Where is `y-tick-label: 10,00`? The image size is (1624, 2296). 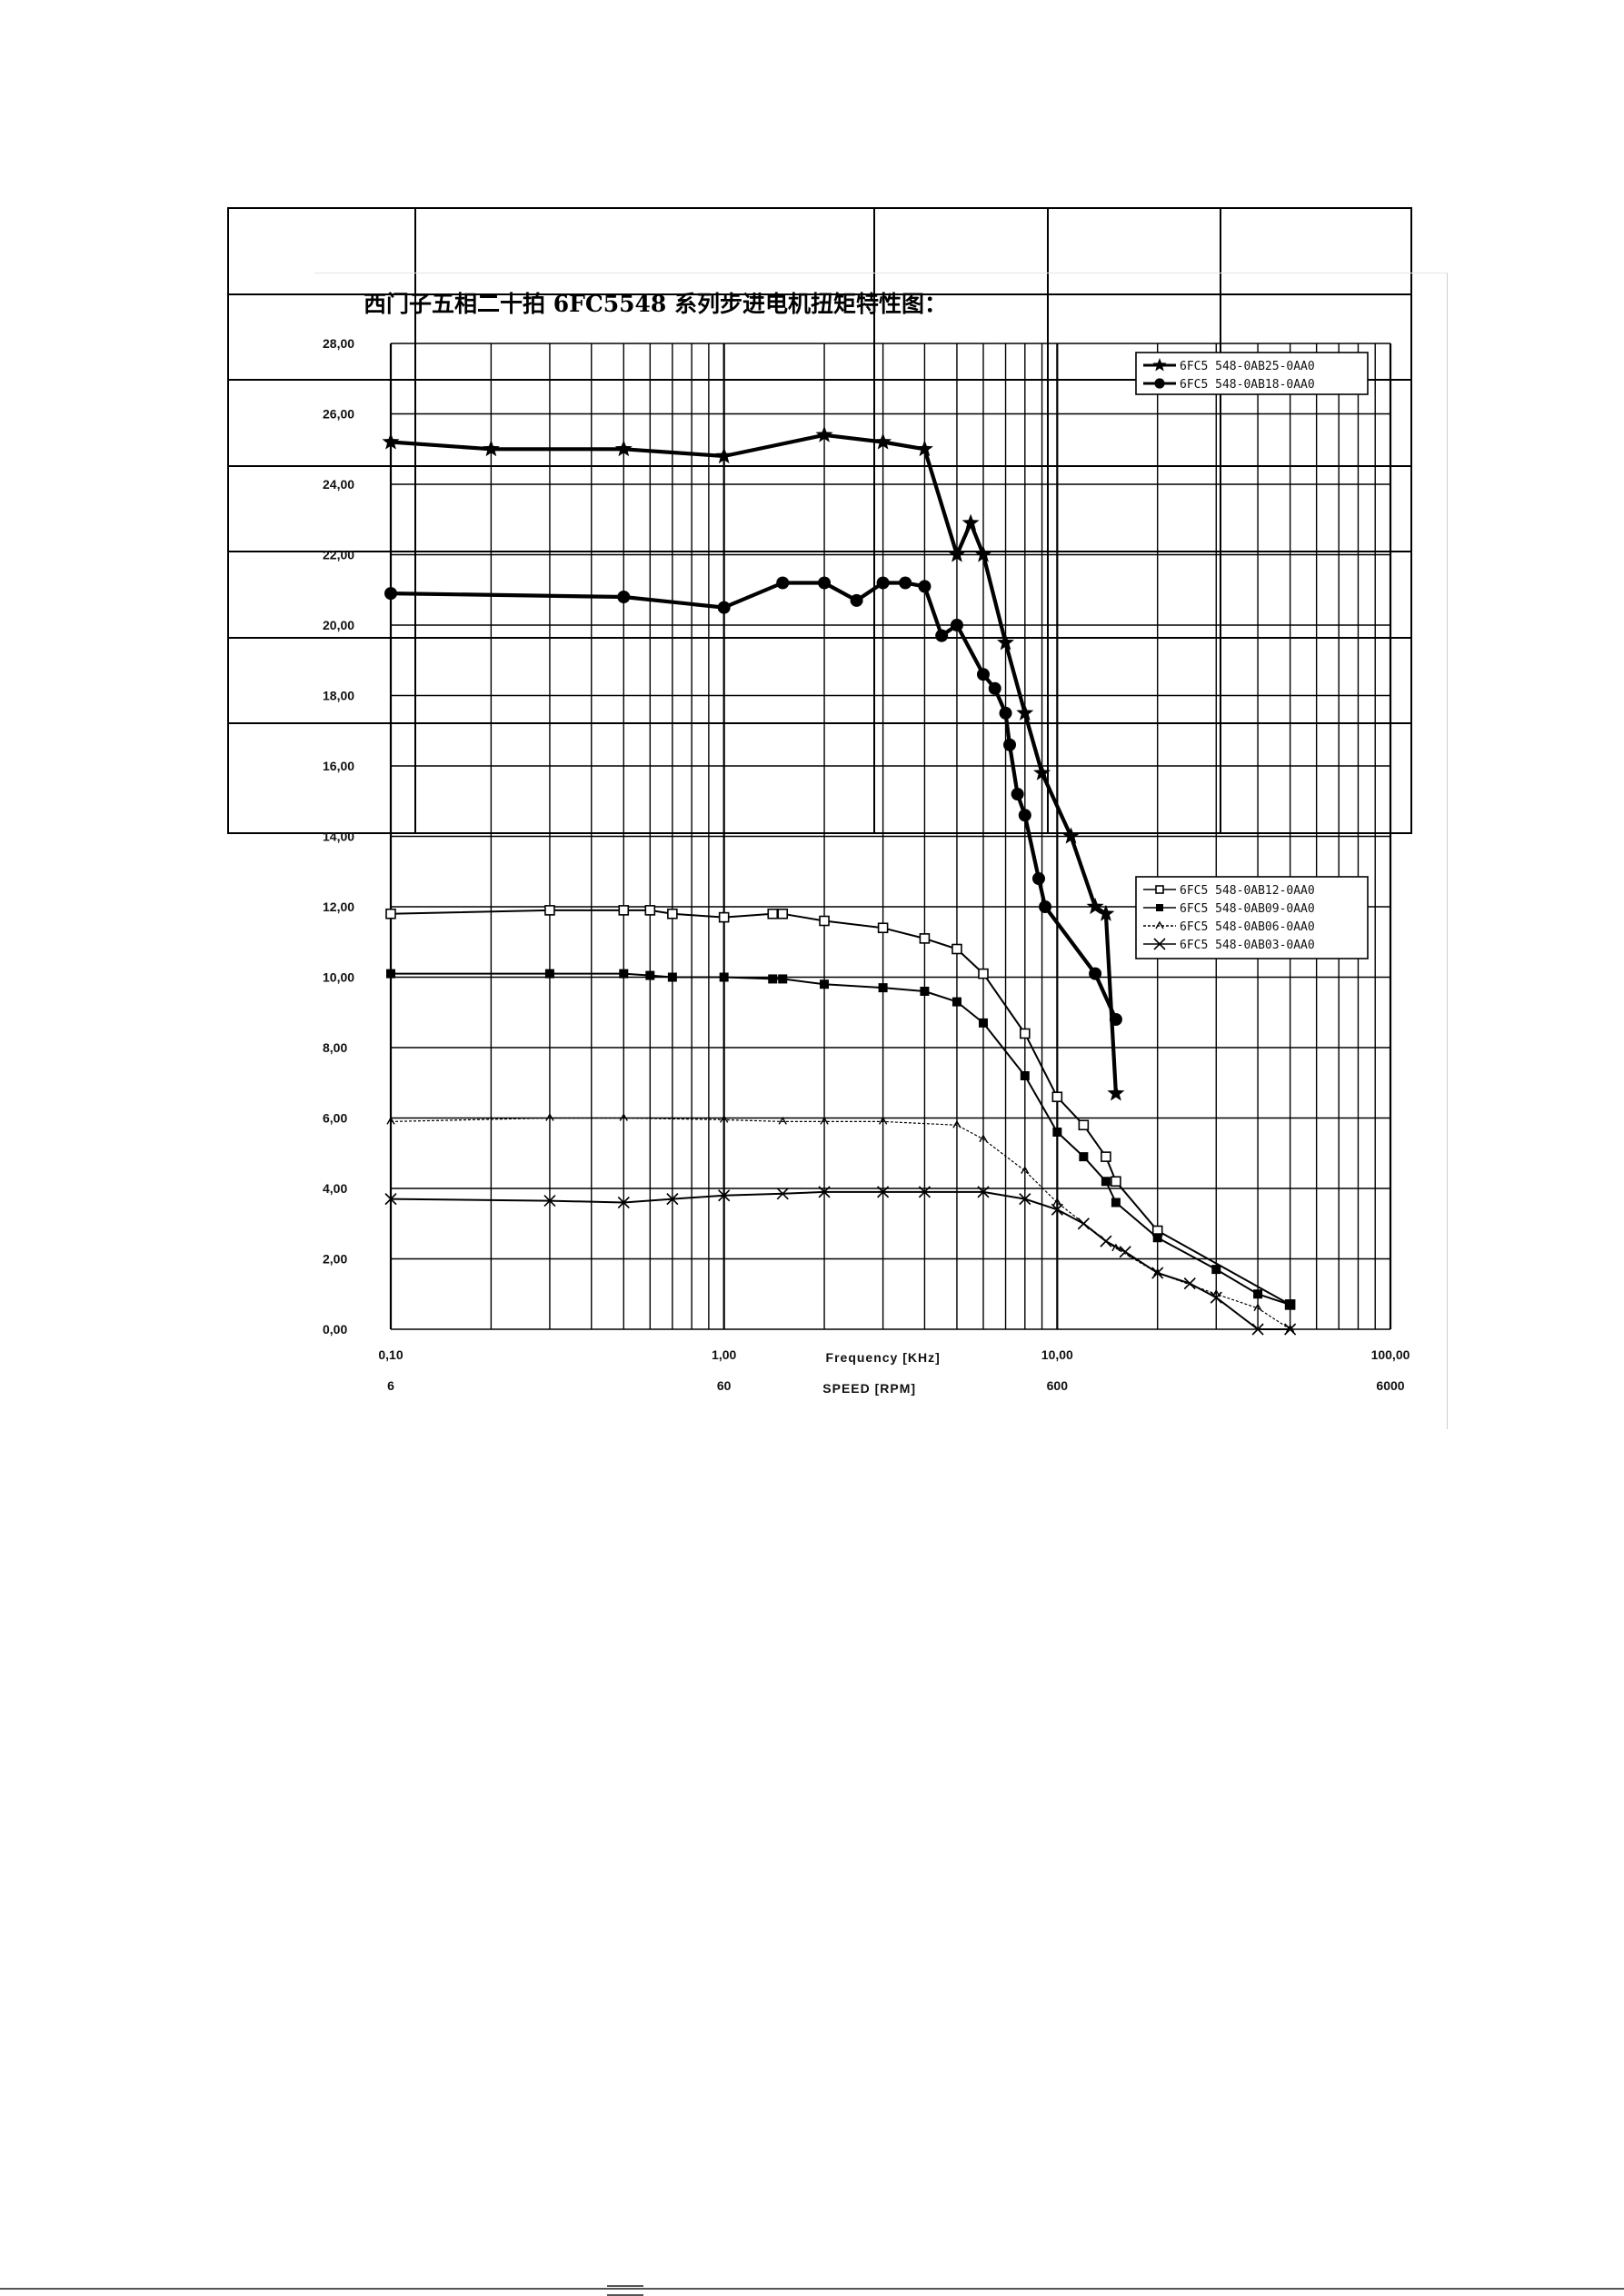 y-tick-label: 10,00 is located at coordinates (338, 978).